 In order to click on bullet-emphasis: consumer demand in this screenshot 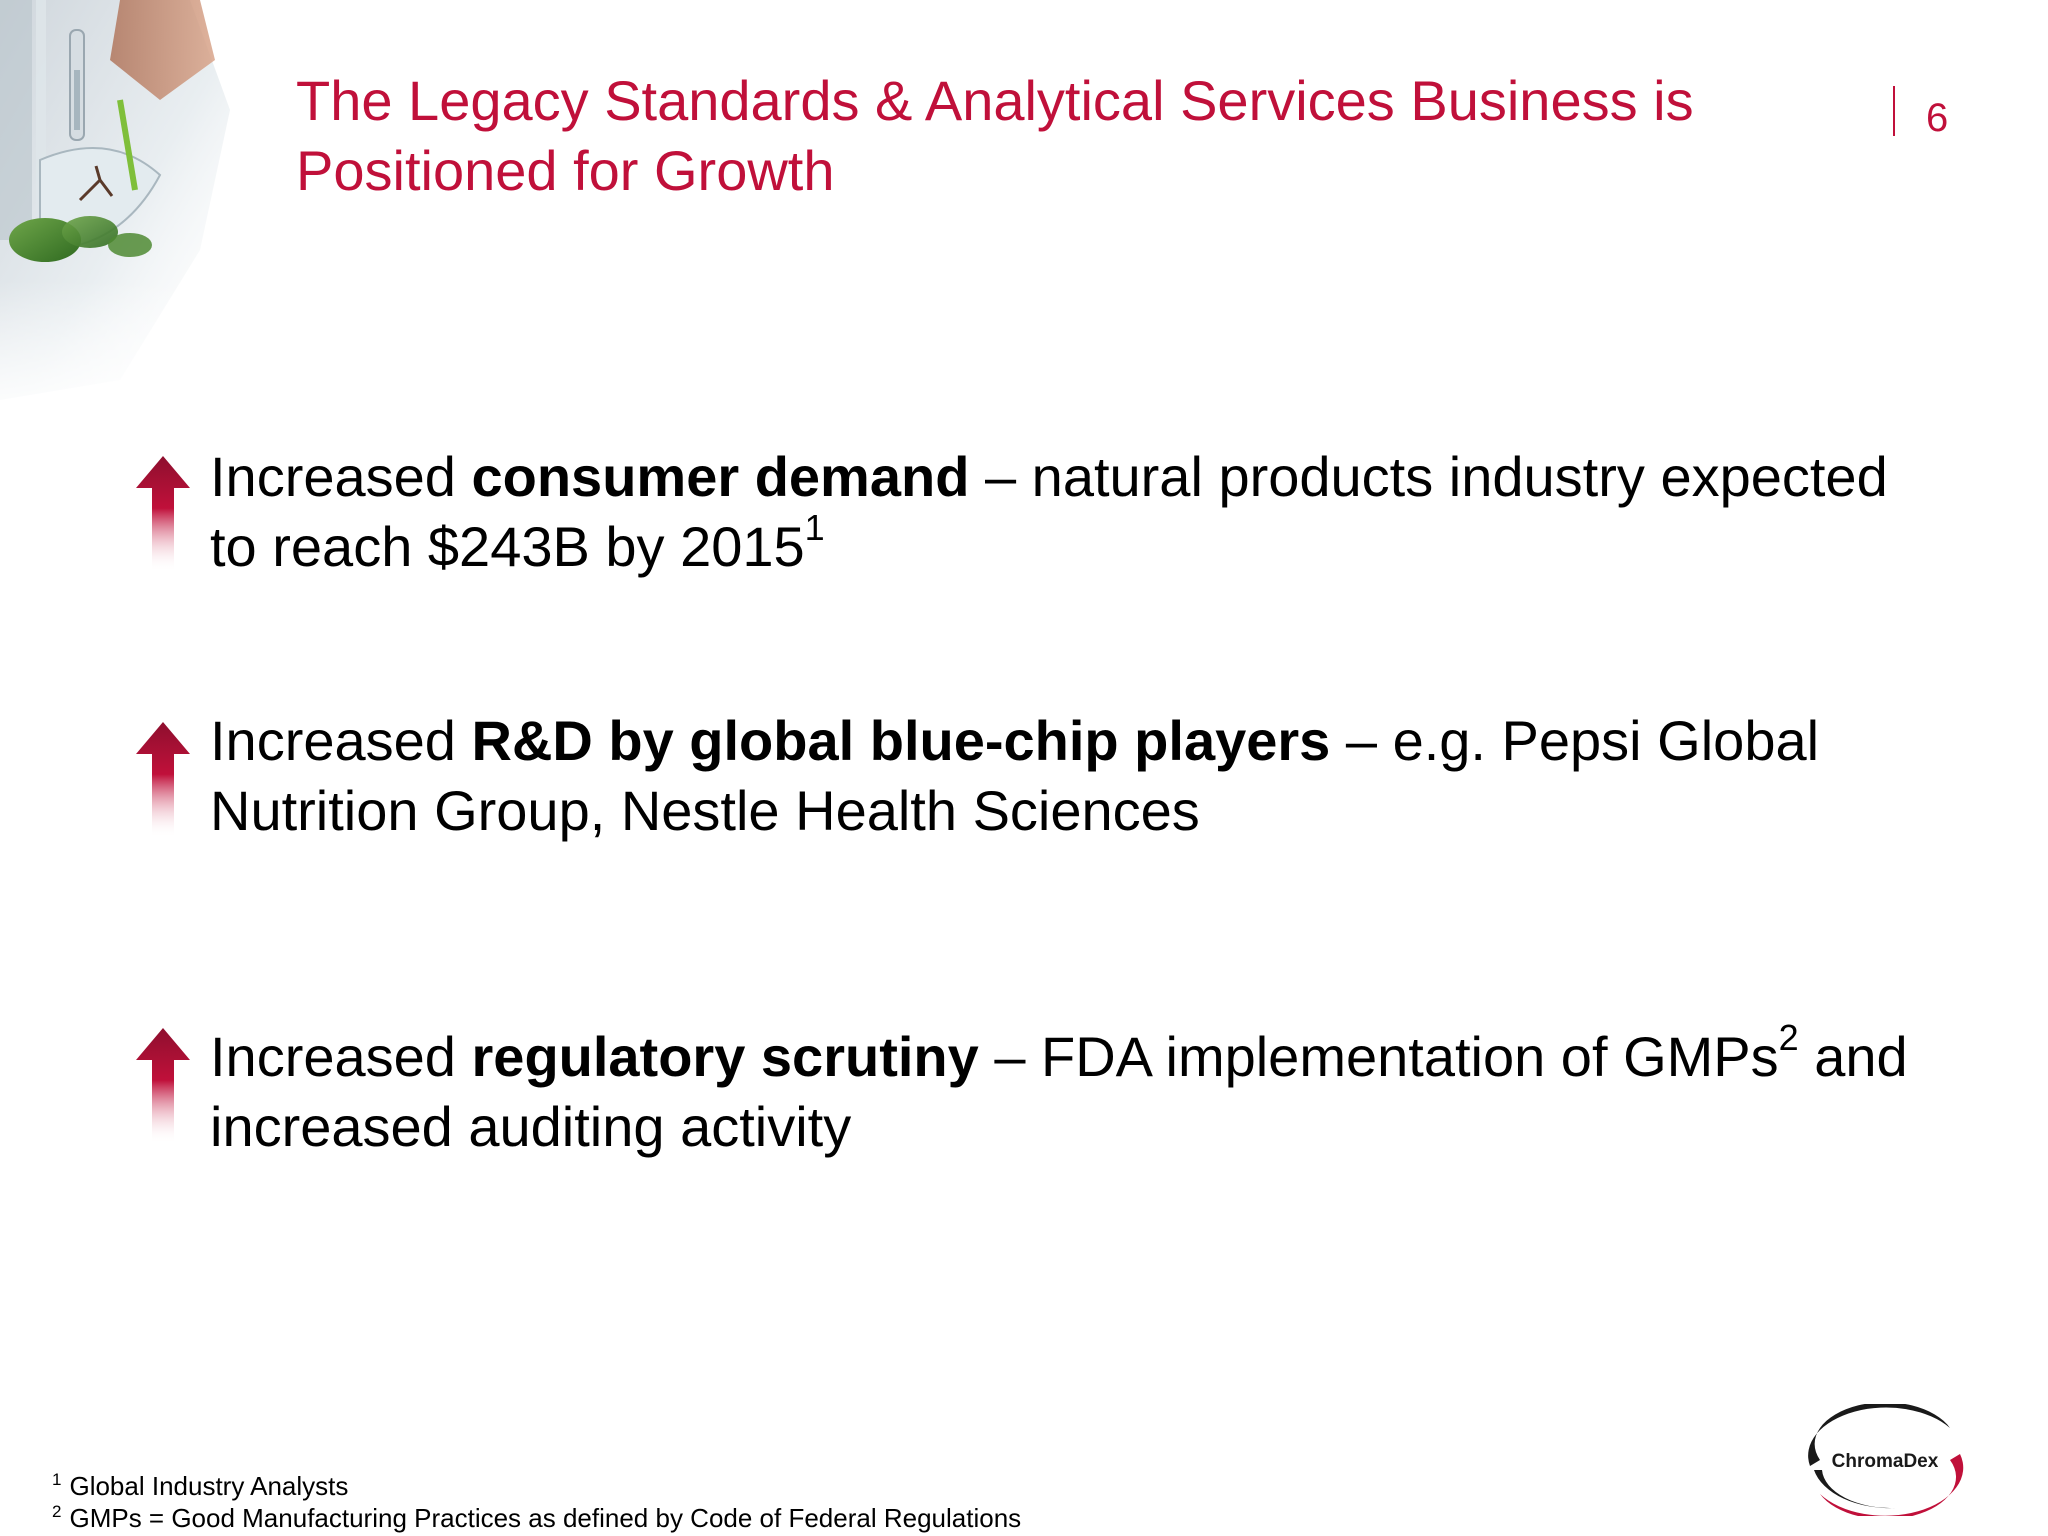, I will do `click(720, 476)`.